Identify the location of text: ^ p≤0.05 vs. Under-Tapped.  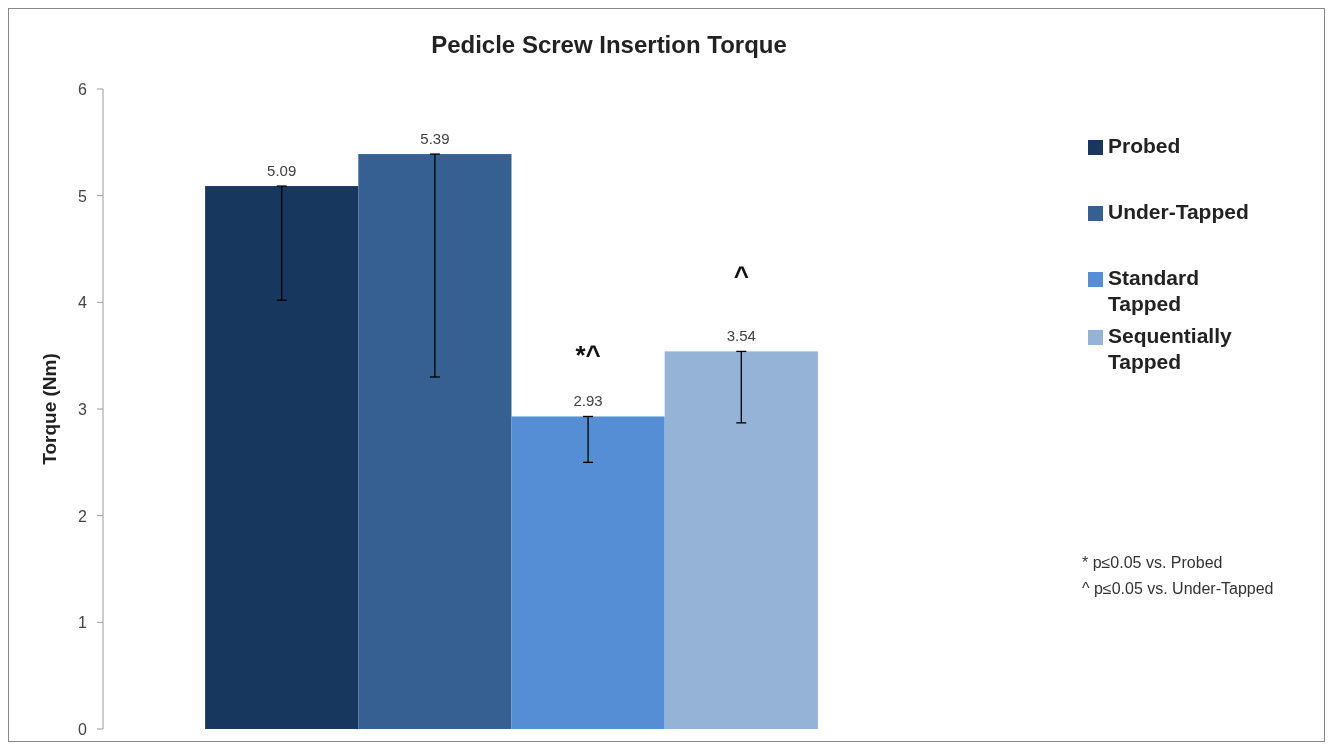
(1178, 588).